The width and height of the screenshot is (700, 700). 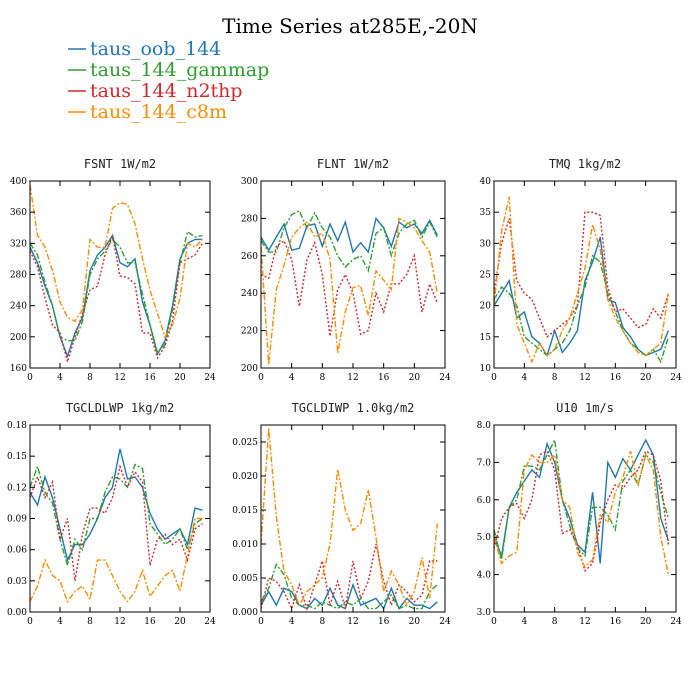 What do you see at coordinates (486, 276) in the screenshot?
I see `y-tick-label: 25` at bounding box center [486, 276].